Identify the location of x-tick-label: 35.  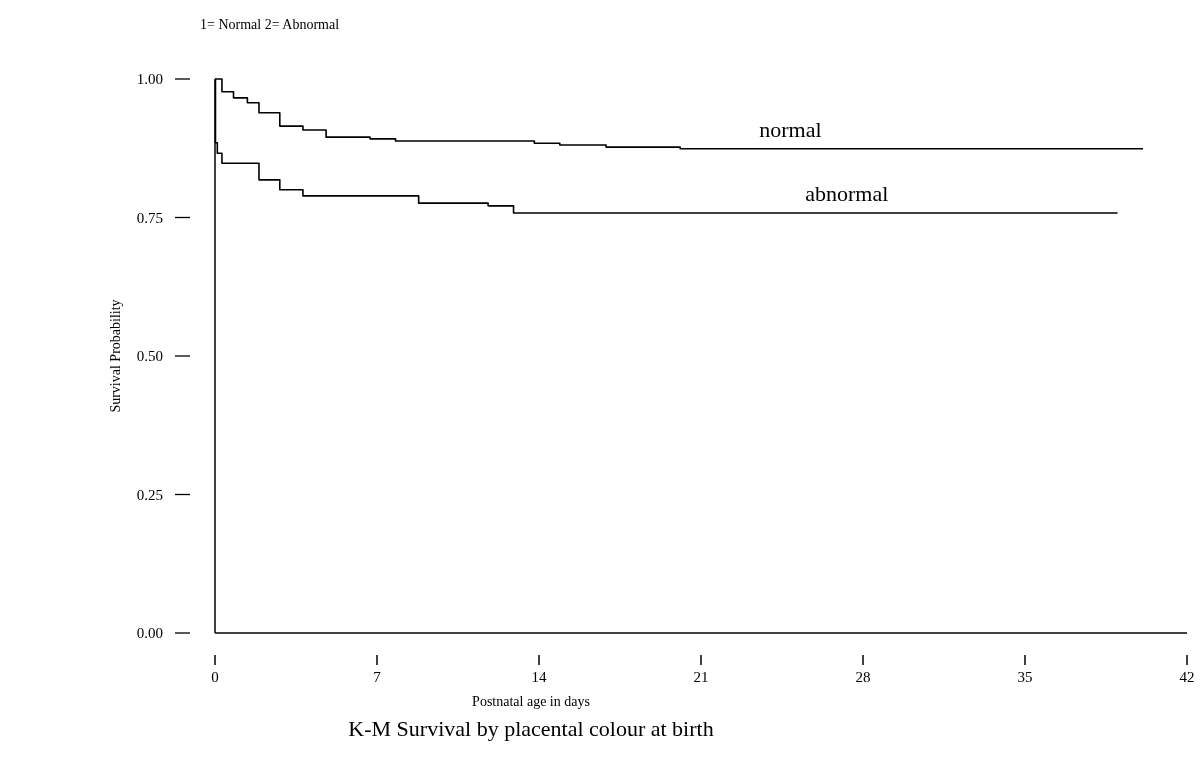
(1025, 677).